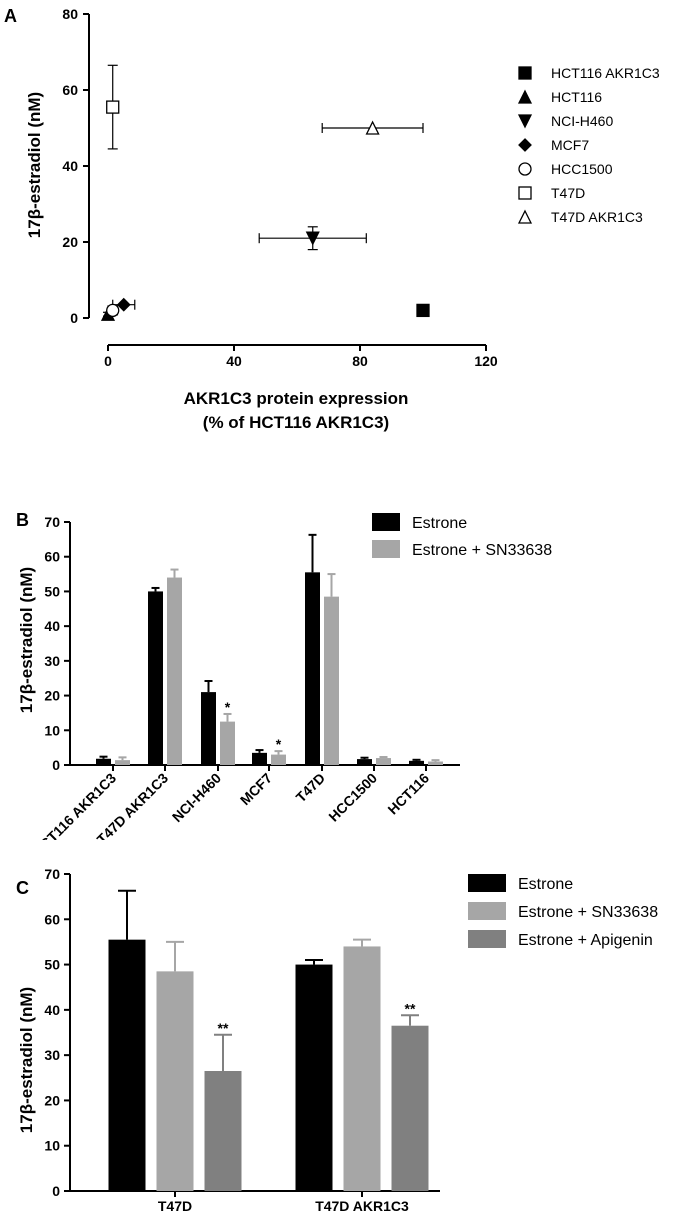  Describe the element at coordinates (352, 797) in the screenshot. I see `x-tick-label: HCC1500` at that location.